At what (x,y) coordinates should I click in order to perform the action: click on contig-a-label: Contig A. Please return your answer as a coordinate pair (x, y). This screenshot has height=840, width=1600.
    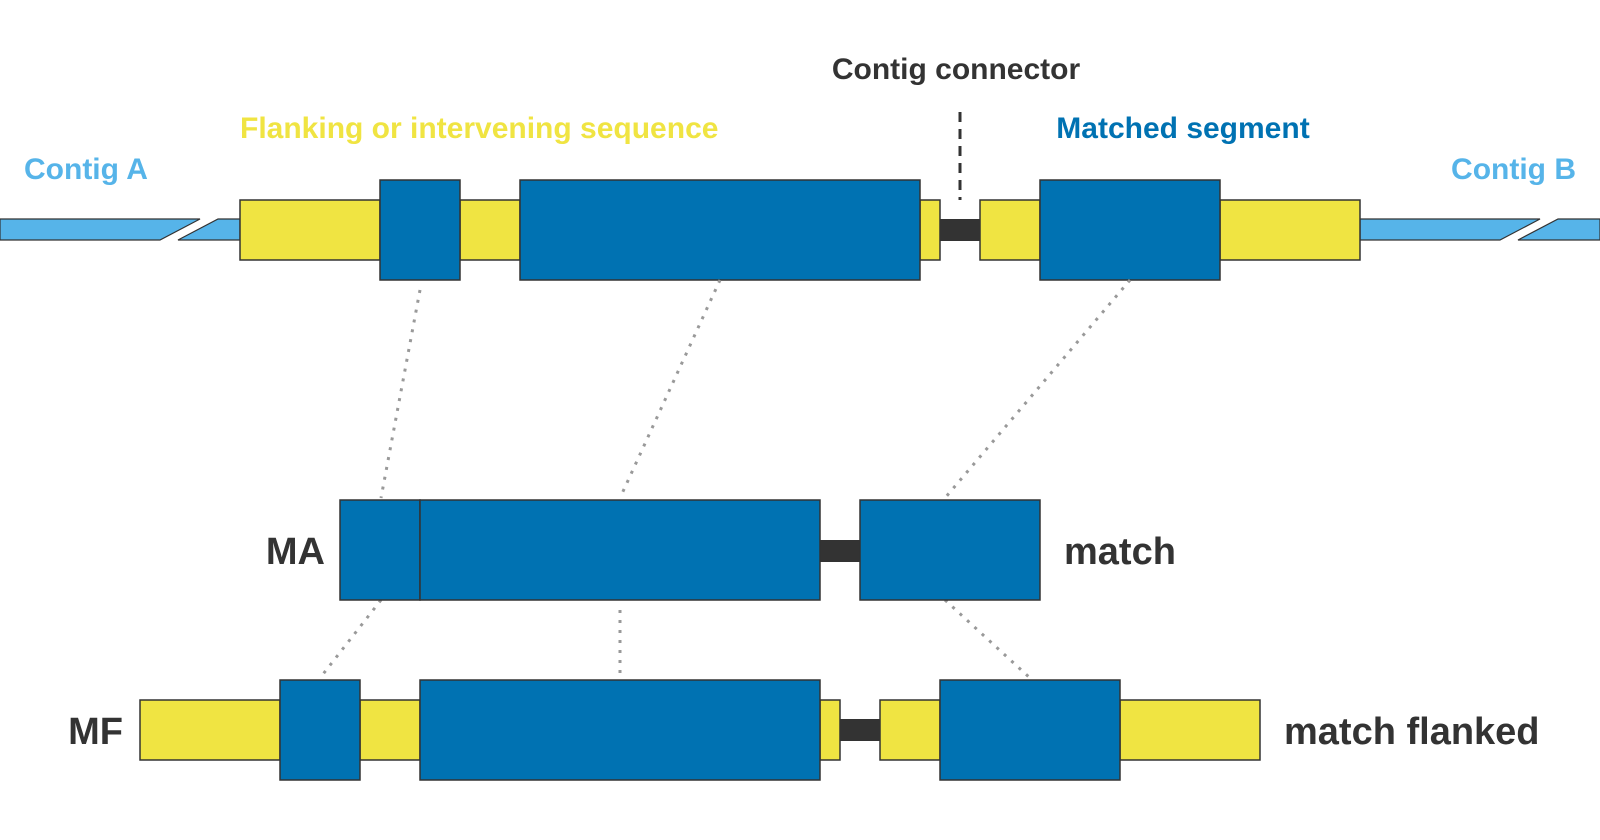
    Looking at the image, I should click on (86, 169).